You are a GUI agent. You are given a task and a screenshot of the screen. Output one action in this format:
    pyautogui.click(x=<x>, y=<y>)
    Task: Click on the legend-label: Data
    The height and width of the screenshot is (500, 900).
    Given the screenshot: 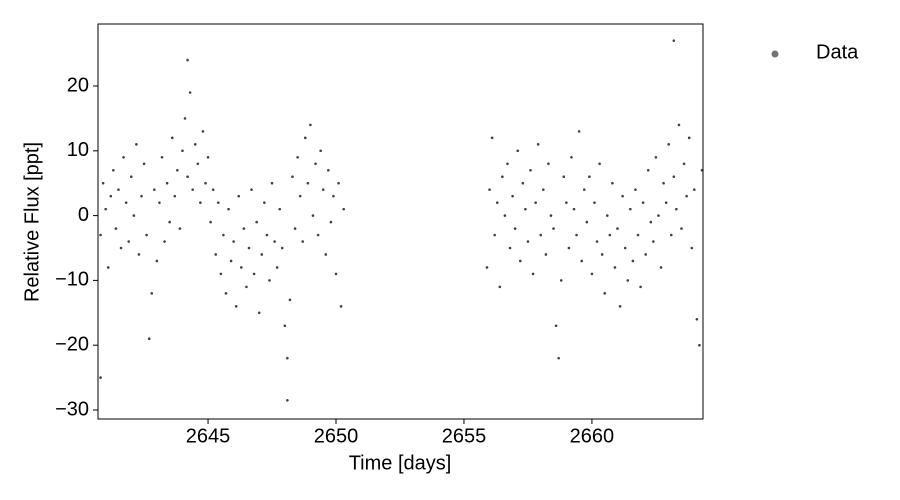 What is the action you would take?
    pyautogui.click(x=837, y=52)
    